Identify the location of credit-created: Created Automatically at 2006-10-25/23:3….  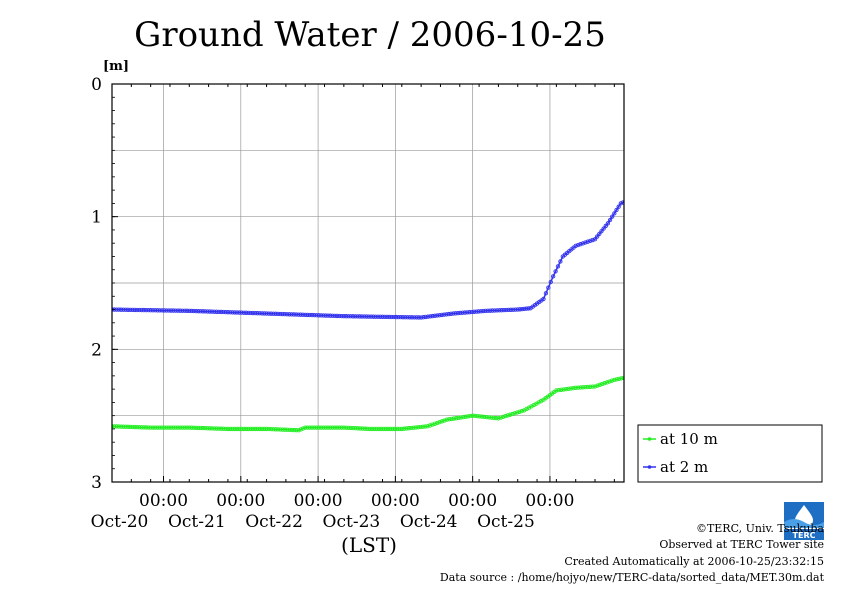
(694, 561).